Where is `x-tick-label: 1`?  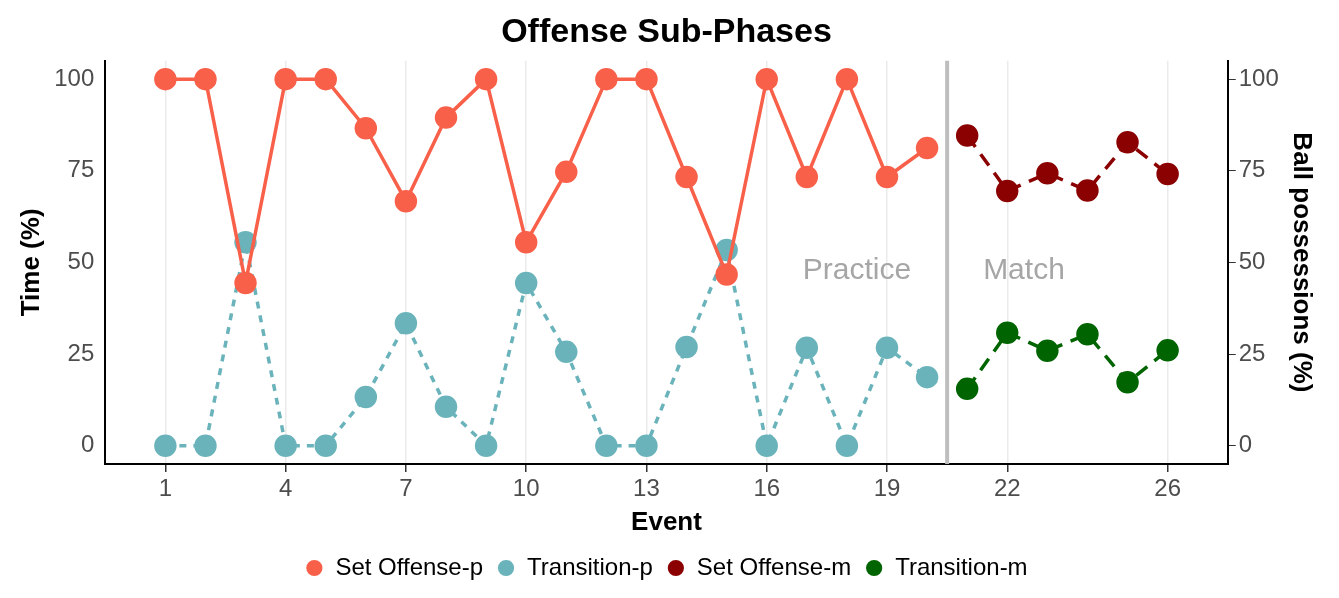 x-tick-label: 1 is located at coordinates (165, 488).